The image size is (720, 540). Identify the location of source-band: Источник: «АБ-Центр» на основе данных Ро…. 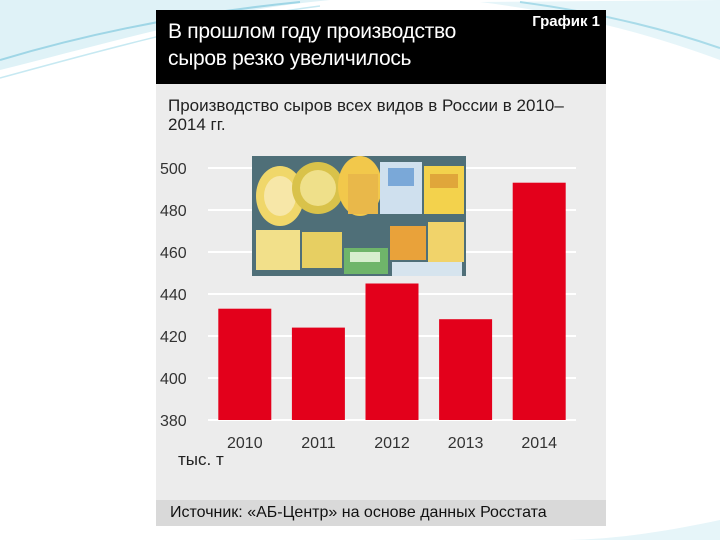
(381, 513).